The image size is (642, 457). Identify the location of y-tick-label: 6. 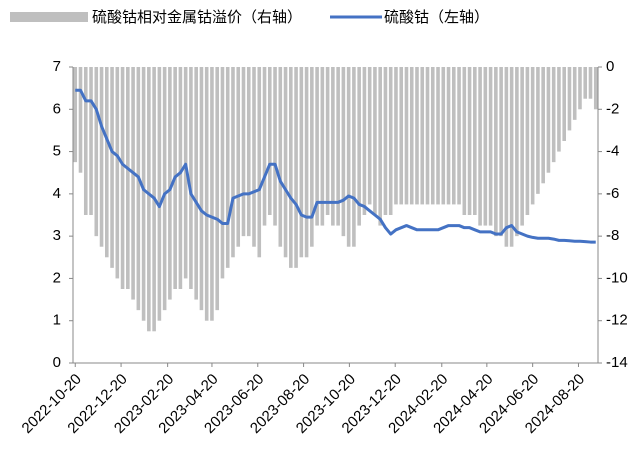
(57, 108).